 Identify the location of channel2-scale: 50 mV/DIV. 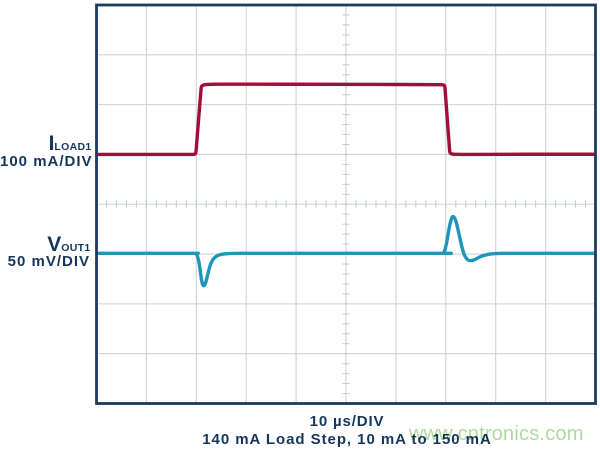
(48, 261).